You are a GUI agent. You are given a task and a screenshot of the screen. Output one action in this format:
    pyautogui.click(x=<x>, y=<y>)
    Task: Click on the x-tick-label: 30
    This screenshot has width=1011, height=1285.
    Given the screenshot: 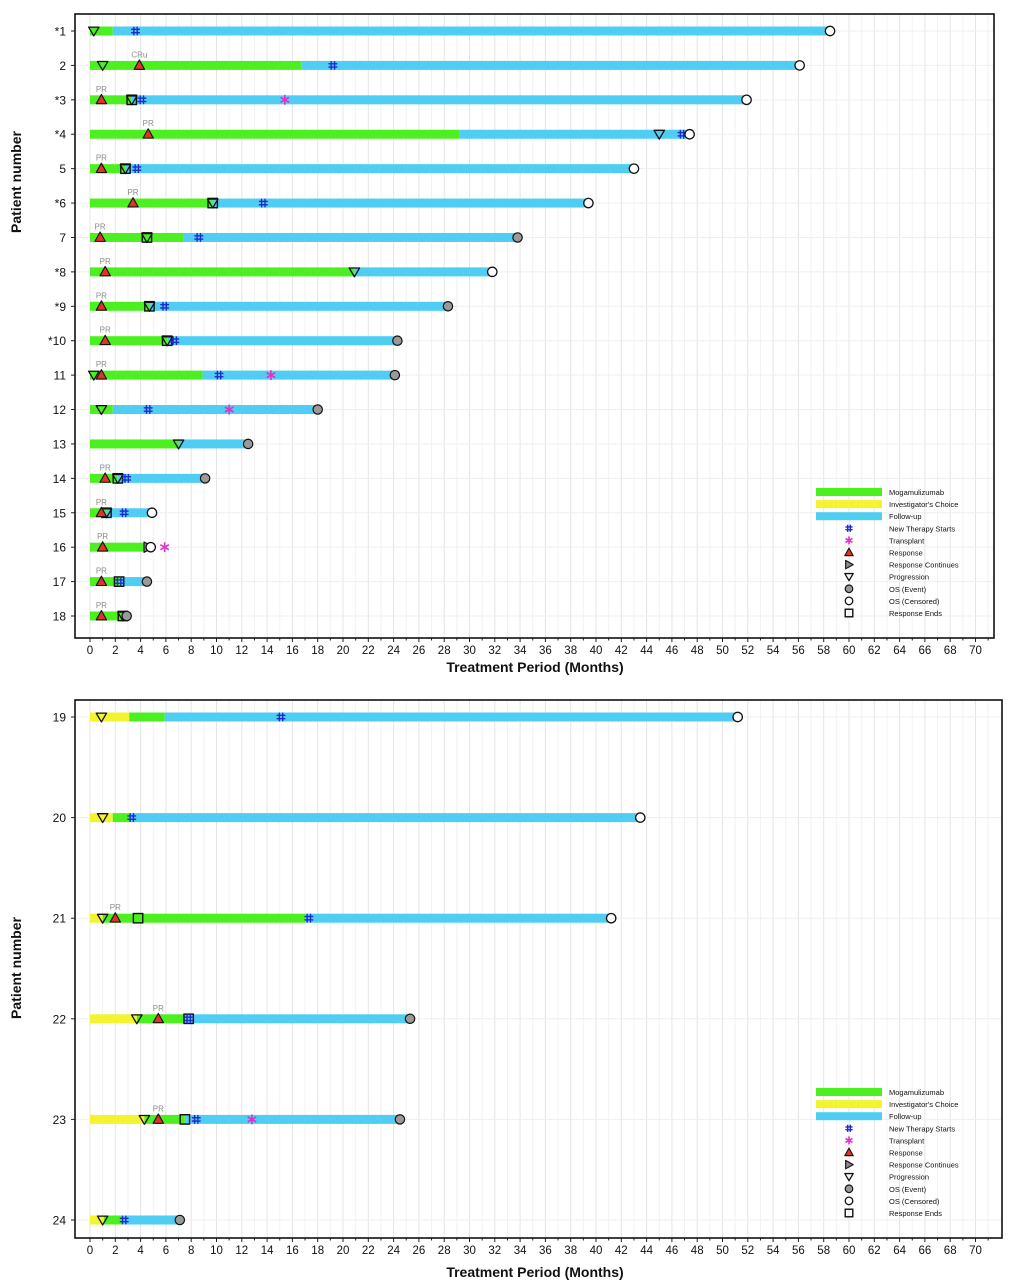 What is the action you would take?
    pyautogui.click(x=469, y=1251)
    